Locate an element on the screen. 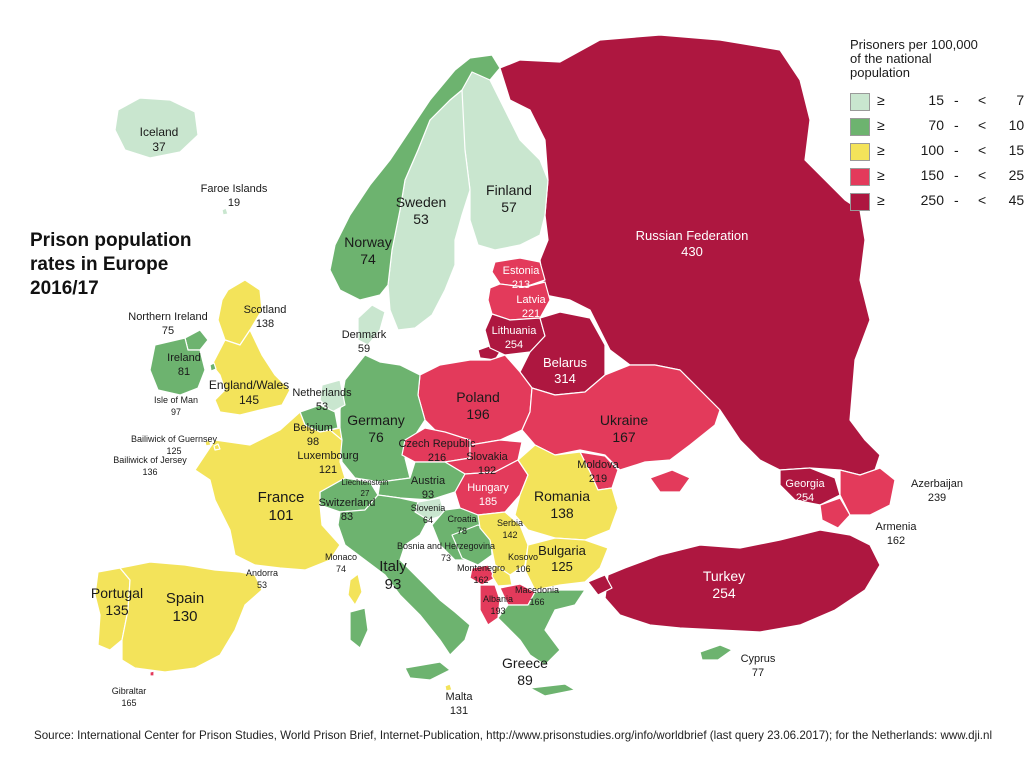 The height and width of the screenshot is (768, 1024). region-spain is located at coordinates (191, 617).